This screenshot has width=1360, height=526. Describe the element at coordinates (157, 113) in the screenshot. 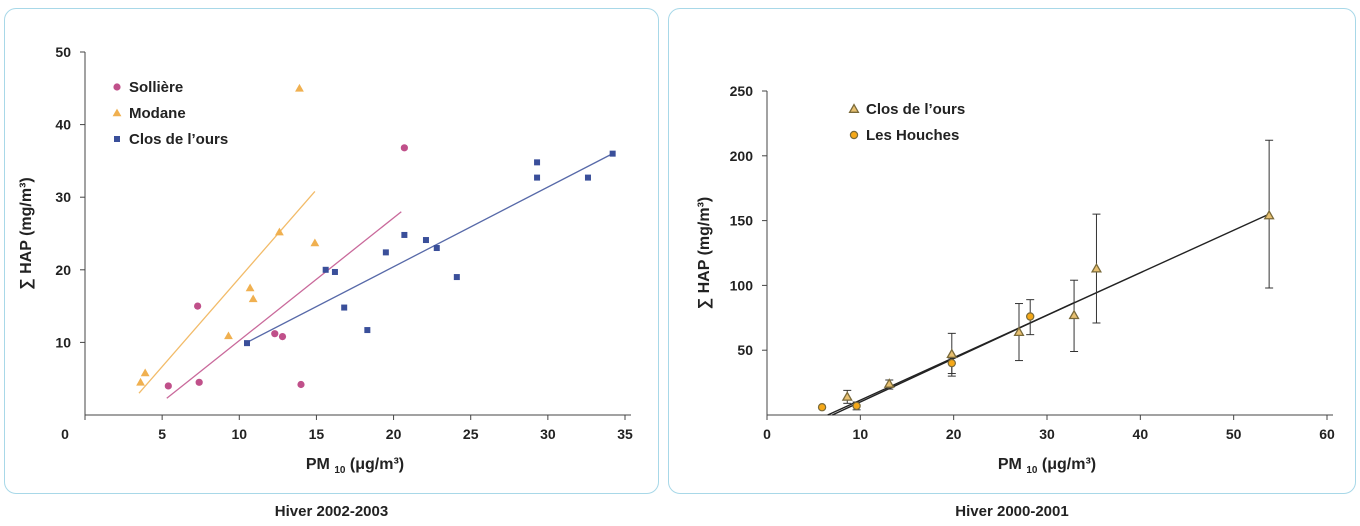

I see `legend-label-modane: Modane` at that location.